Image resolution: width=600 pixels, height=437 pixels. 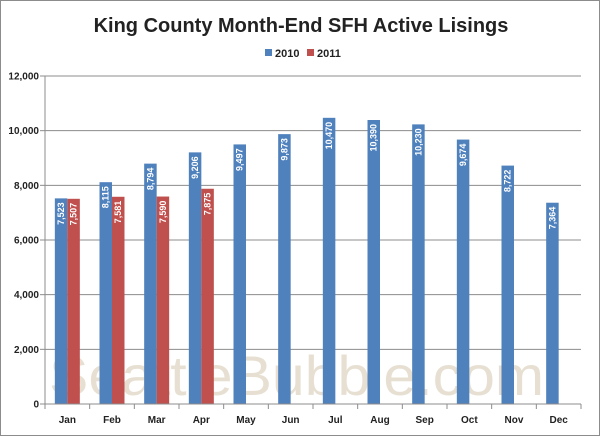 I want to click on data-label: 7,590, so click(x=163, y=212).